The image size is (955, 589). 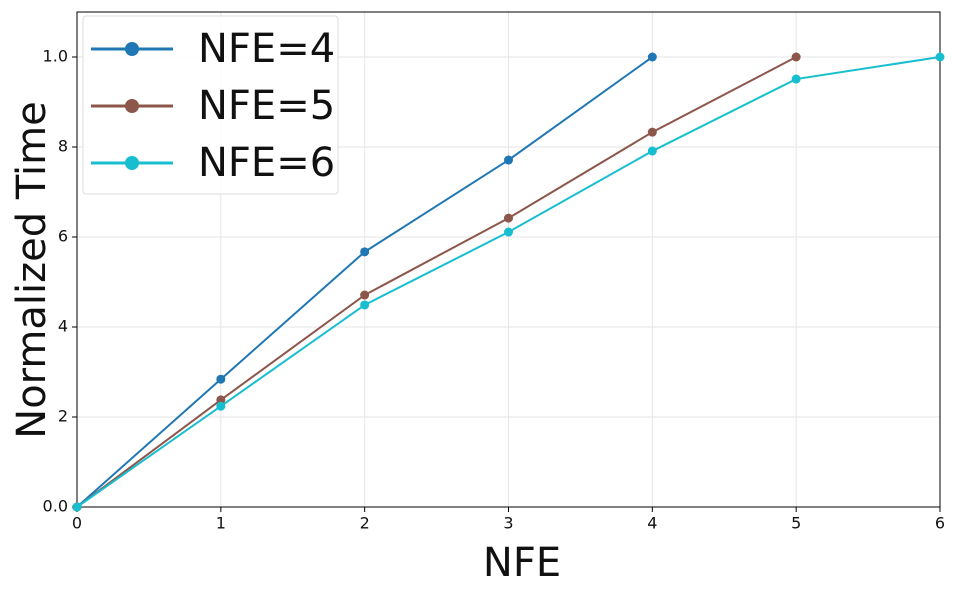 I want to click on y-tick-label: 8, so click(x=63, y=146).